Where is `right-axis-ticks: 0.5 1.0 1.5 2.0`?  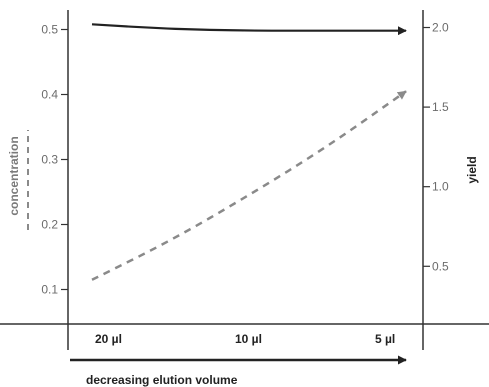 right-axis-ticks: 0.5 1.0 1.5 2.0 is located at coordinates (436, 147).